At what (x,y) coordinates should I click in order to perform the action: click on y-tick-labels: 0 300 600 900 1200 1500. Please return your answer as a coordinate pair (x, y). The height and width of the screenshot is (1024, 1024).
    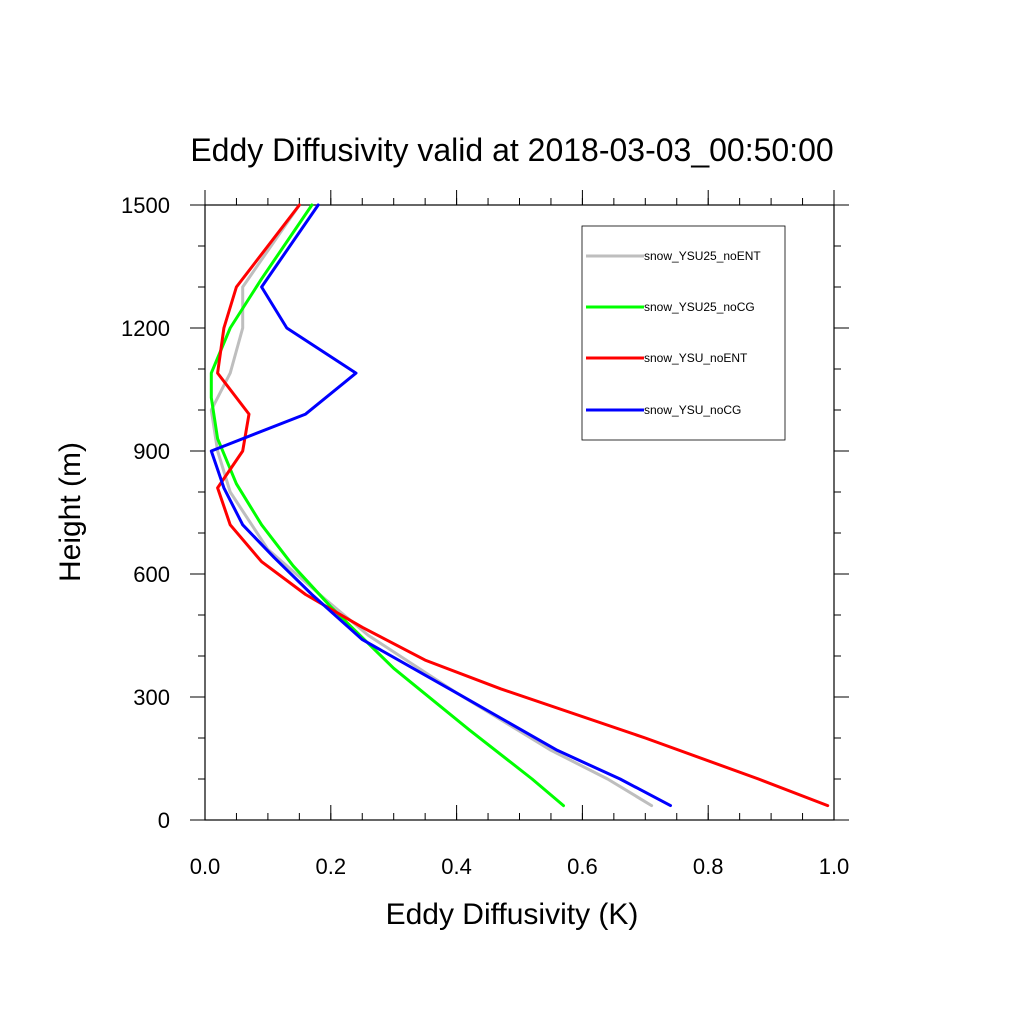
    Looking at the image, I should click on (145, 513).